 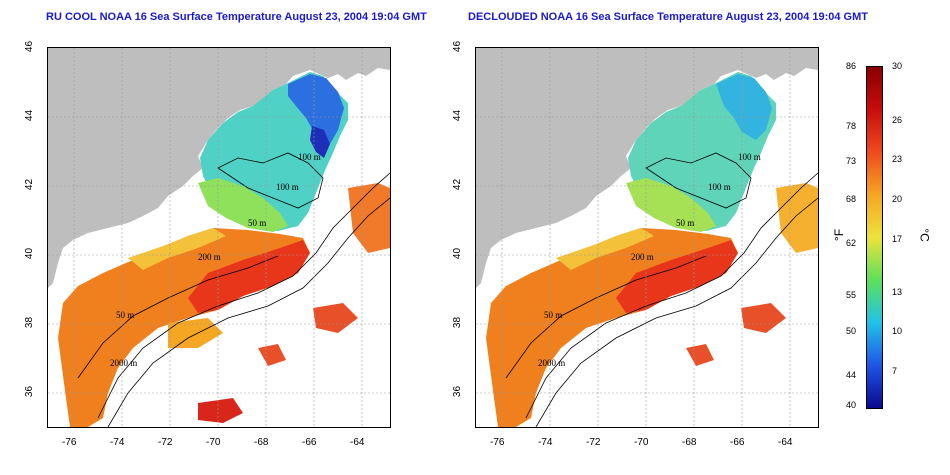 What do you see at coordinates (851, 199) in the screenshot?
I see `fahrenheit-tick: 68` at bounding box center [851, 199].